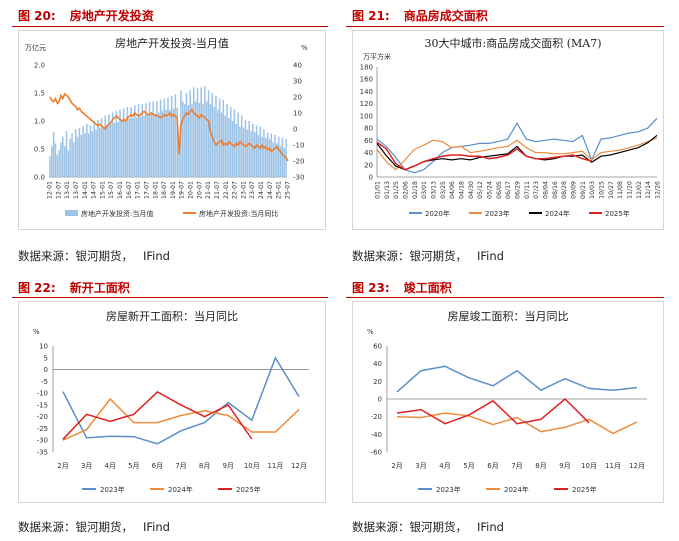 The height and width of the screenshot is (541, 679). I want to click on y-axis-unit: %, so click(36, 332).